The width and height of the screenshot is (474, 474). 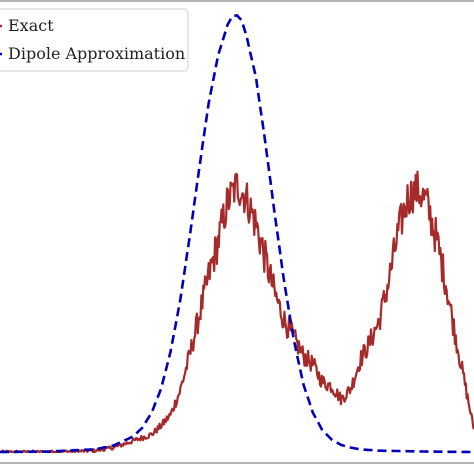 What do you see at coordinates (96, 53) in the screenshot?
I see `legend-entry-dipole-approximation: Dipole Approximation` at bounding box center [96, 53].